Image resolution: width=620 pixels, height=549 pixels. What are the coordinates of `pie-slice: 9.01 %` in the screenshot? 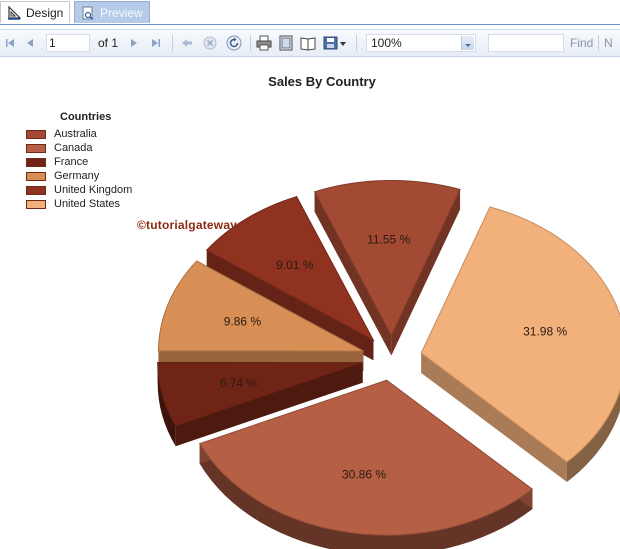 It's located at (290, 278).